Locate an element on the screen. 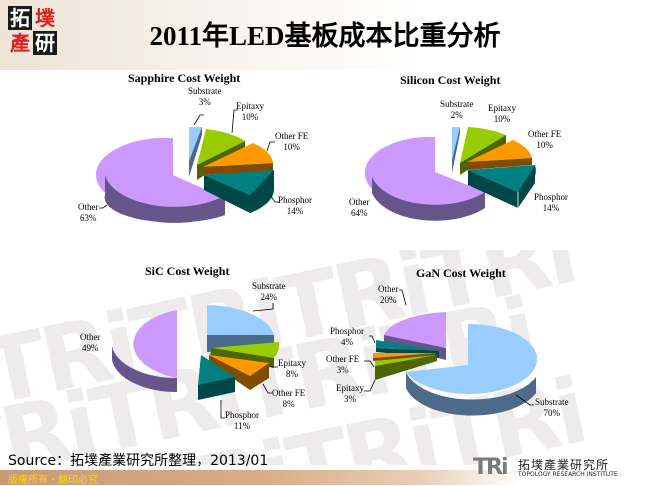  chart-title: GaN Cost Weight is located at coordinates (461, 273).